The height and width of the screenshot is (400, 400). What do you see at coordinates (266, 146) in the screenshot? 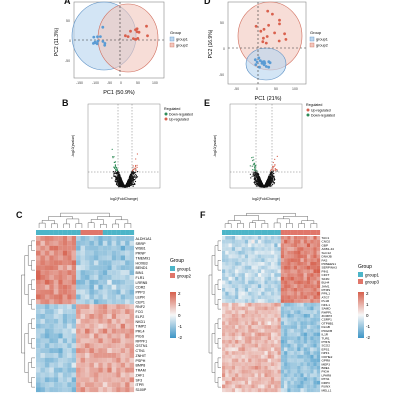
I see `volcano-right-frame` at bounding box center [266, 146].